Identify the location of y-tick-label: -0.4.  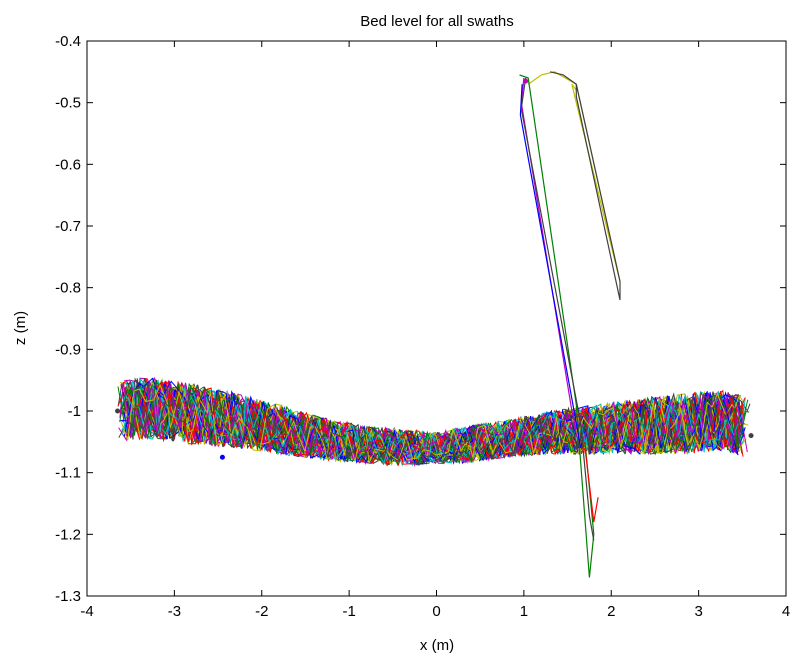
(68, 41).